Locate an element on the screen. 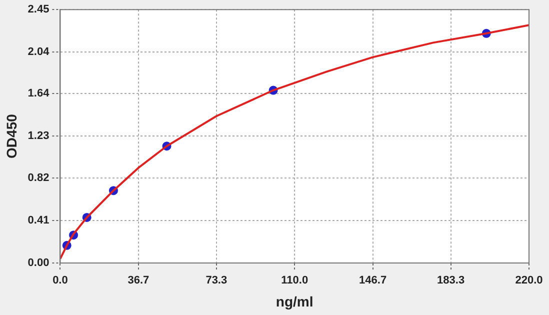  y-tick-label: 0.82 is located at coordinates (39, 178).